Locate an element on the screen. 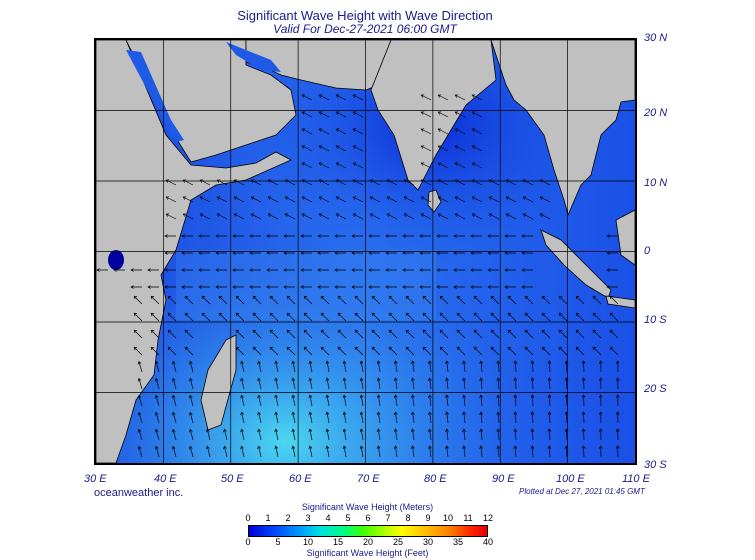  ocean-mid-band is located at coordinates (306, 285).